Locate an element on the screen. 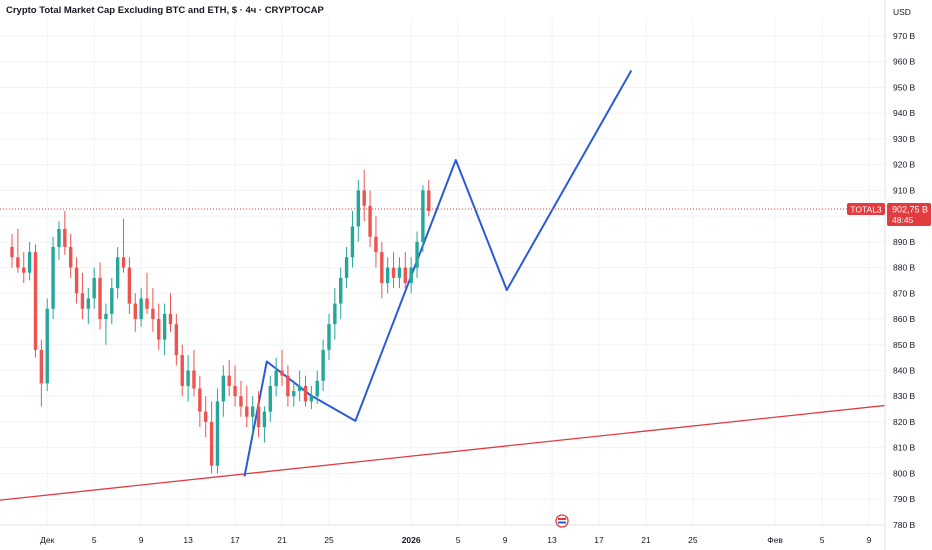  x-tick-label: Дек is located at coordinates (47, 540).